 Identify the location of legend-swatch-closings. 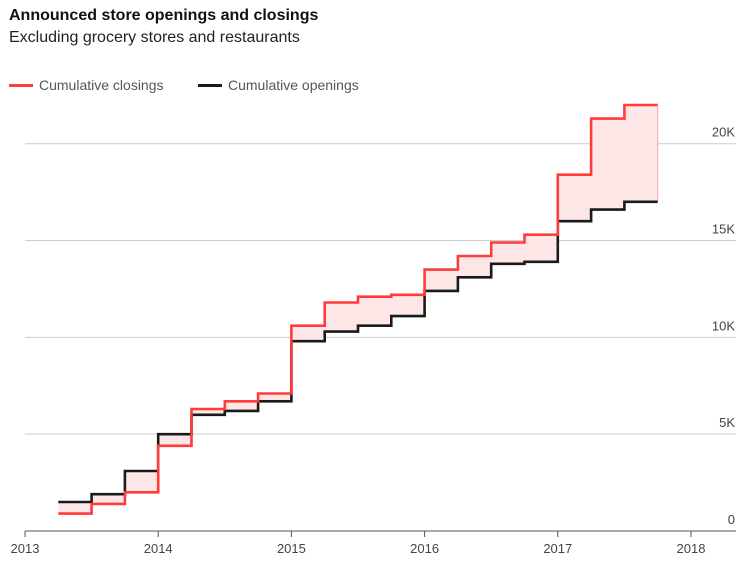
(21, 85).